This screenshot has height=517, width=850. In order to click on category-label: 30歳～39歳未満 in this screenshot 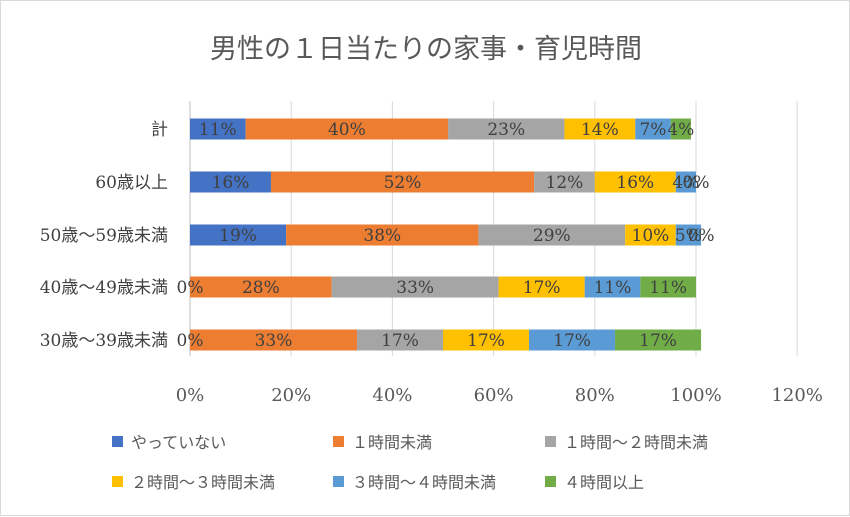, I will do `click(104, 341)`.